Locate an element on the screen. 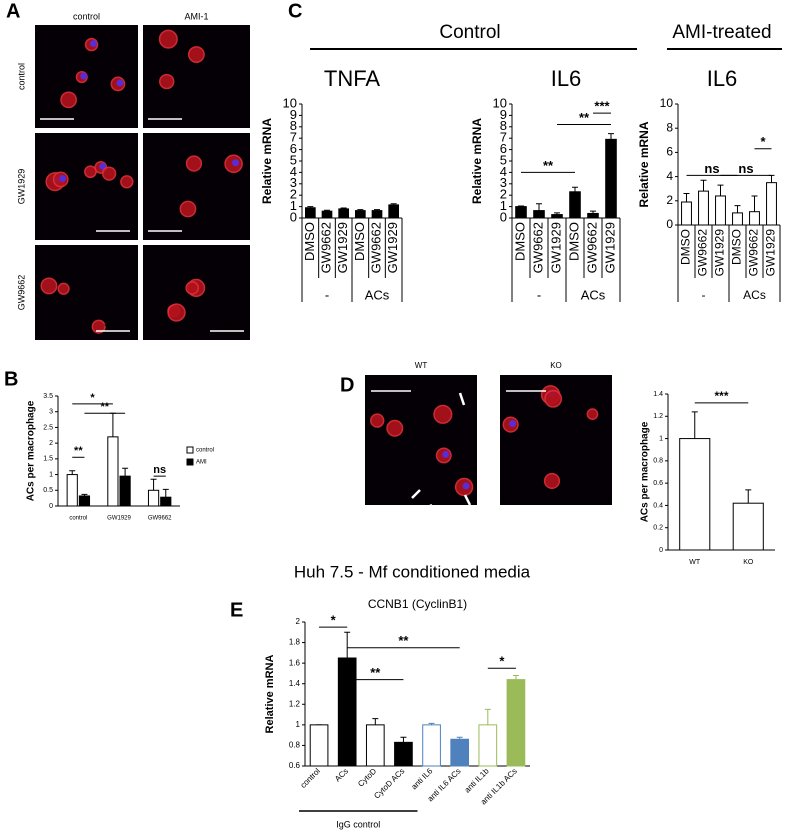 The height and width of the screenshot is (833, 785). x-tick-label: CytoD is located at coordinates (367, 777).